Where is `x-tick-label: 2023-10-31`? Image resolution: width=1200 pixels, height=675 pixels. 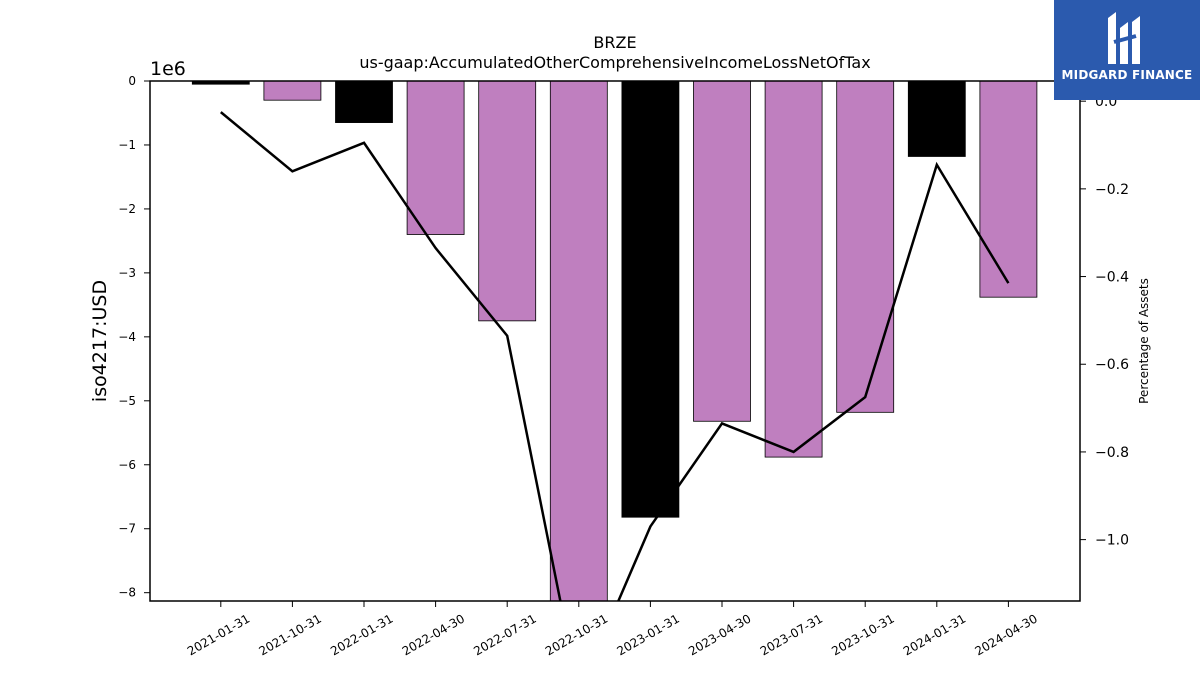
x-tick-label: 2023-10-31 is located at coordinates (862, 634).